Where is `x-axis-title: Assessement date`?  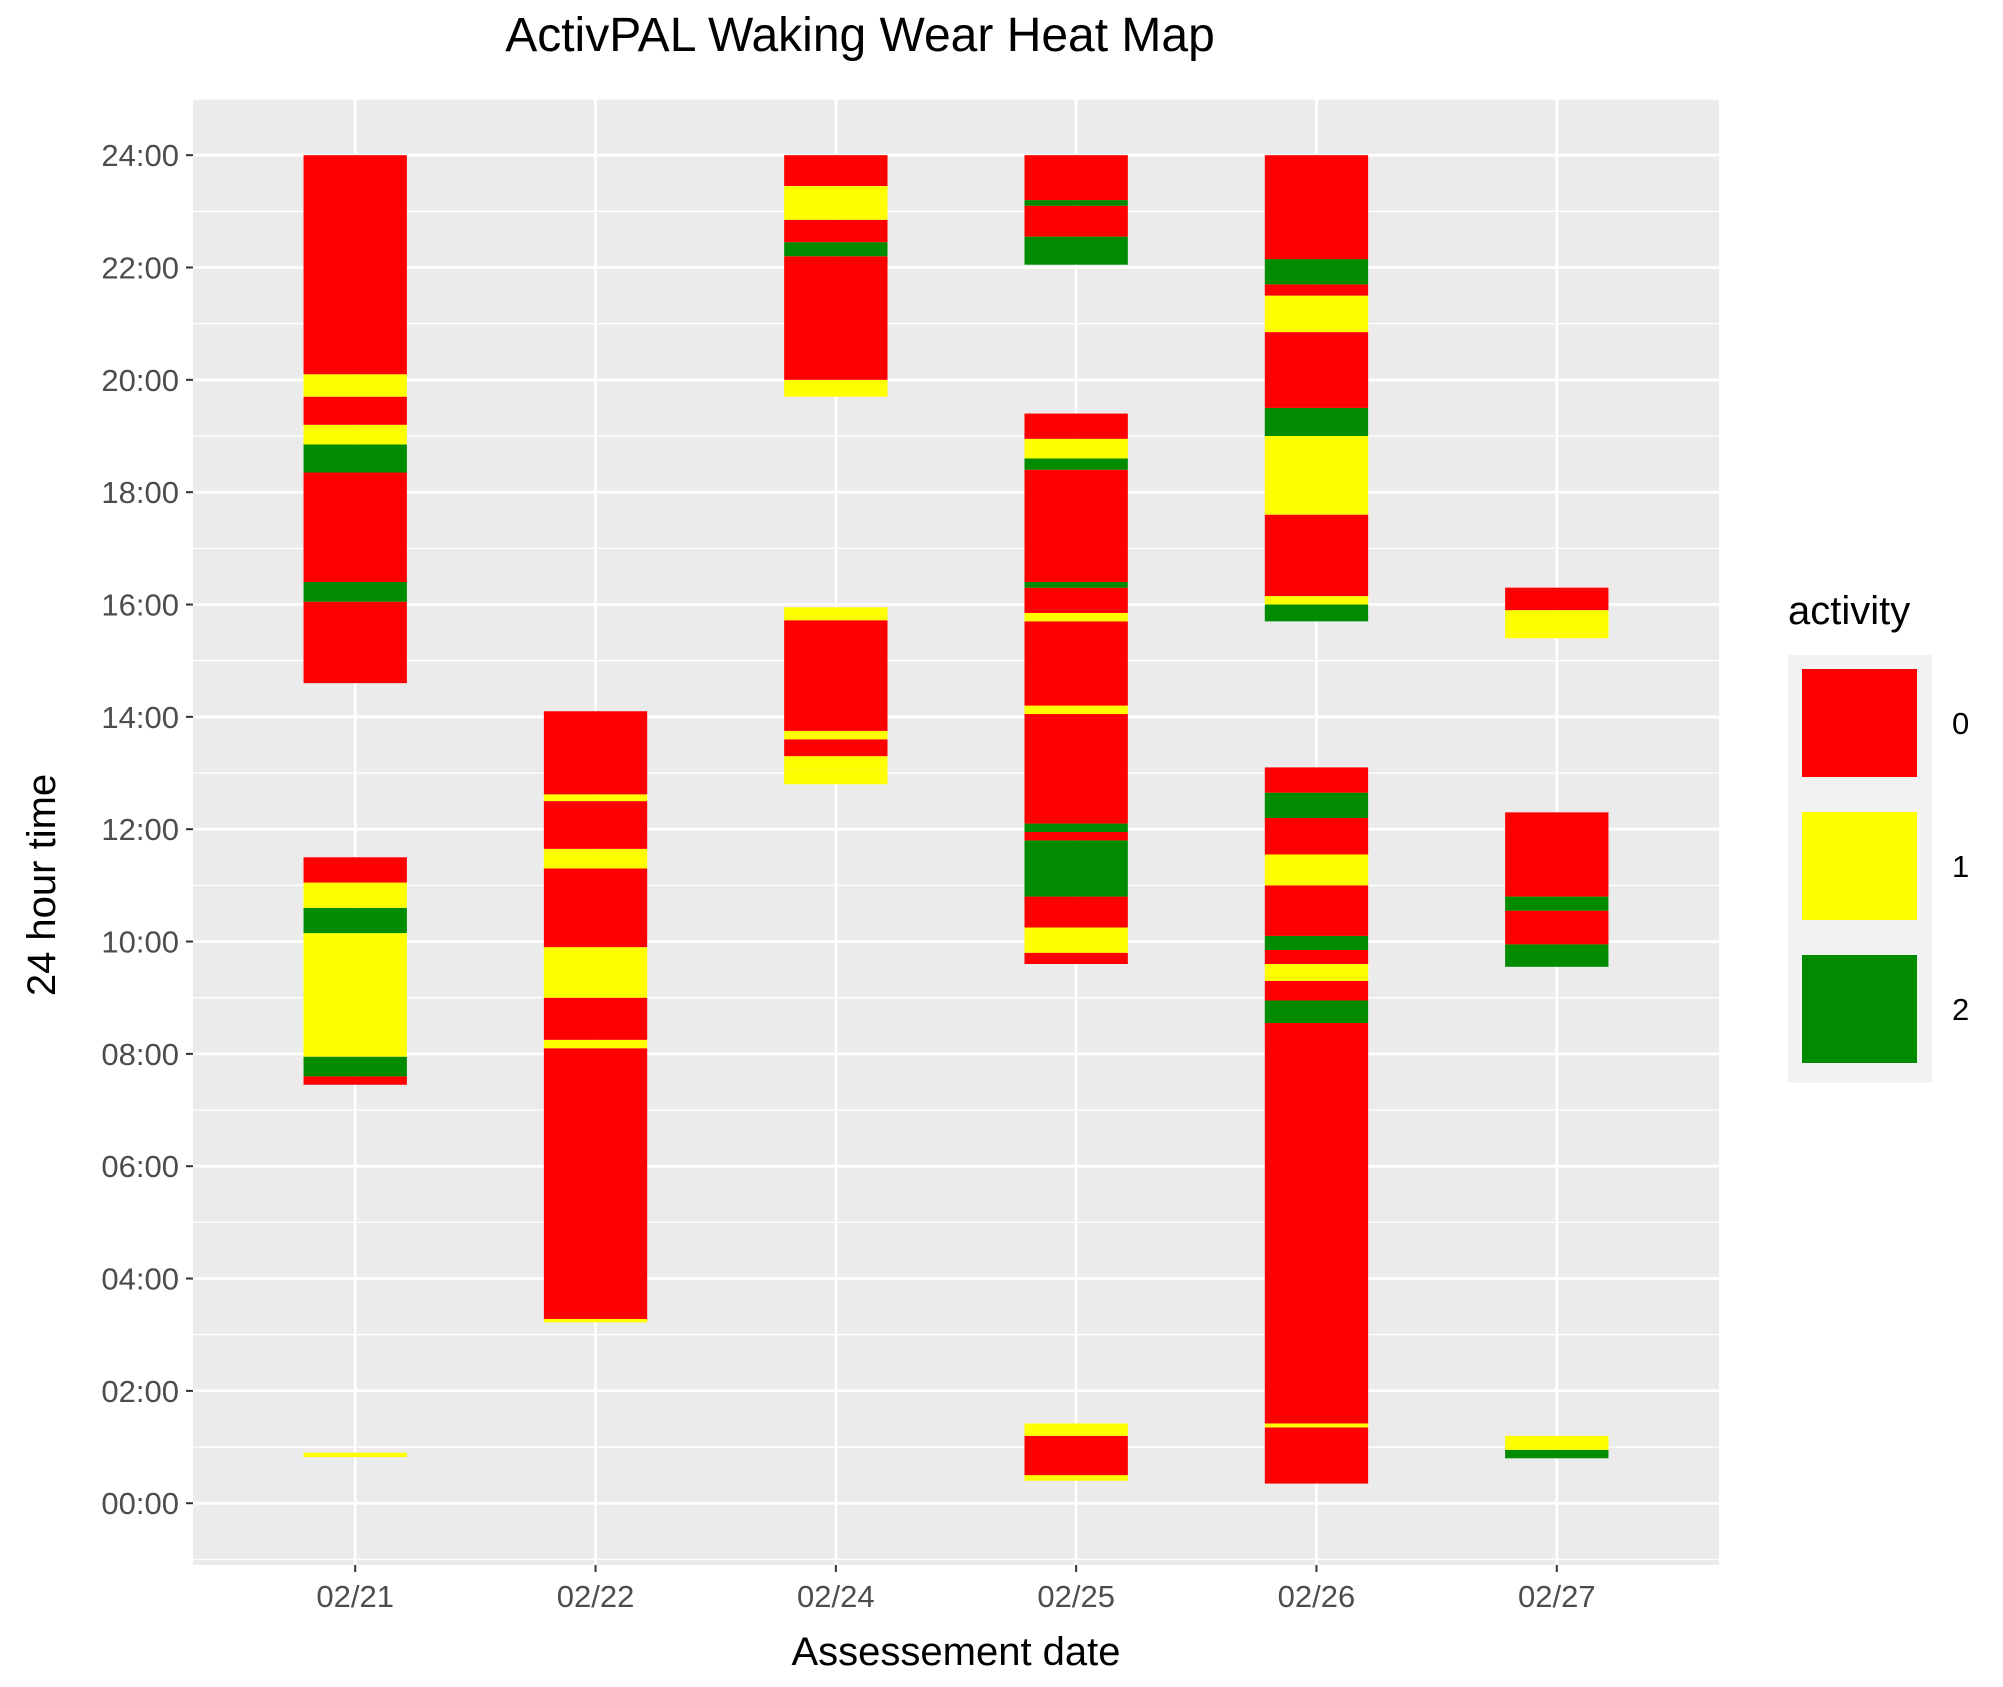
x-axis-title: Assessement date is located at coordinates (955, 1652).